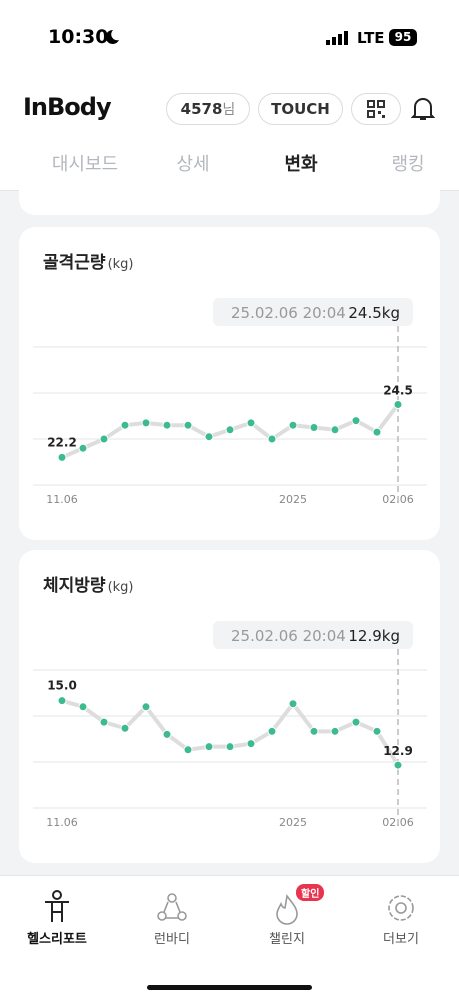 This screenshot has height=1001, width=459. Describe the element at coordinates (78, 37) in the screenshot. I see `time: 10:30` at that location.